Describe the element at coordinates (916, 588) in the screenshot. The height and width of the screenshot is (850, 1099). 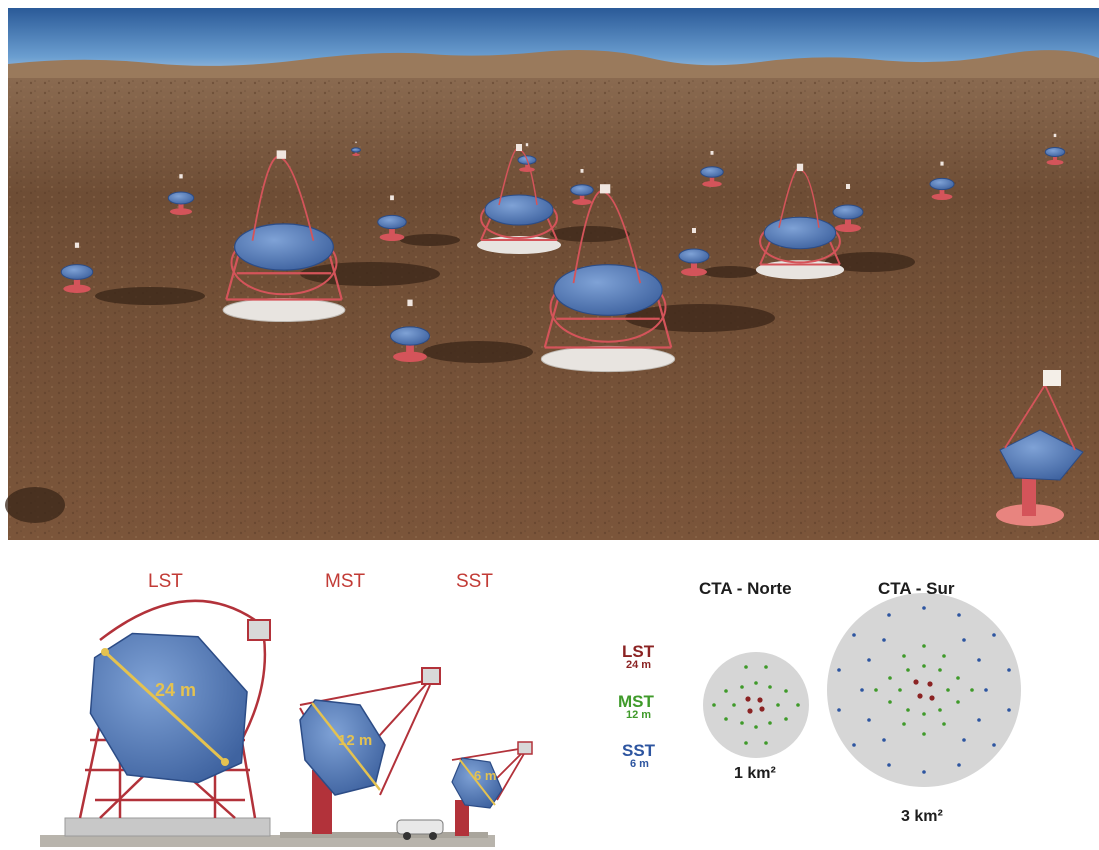
I see `cta-sur-title: CTA - Sur` at that location.